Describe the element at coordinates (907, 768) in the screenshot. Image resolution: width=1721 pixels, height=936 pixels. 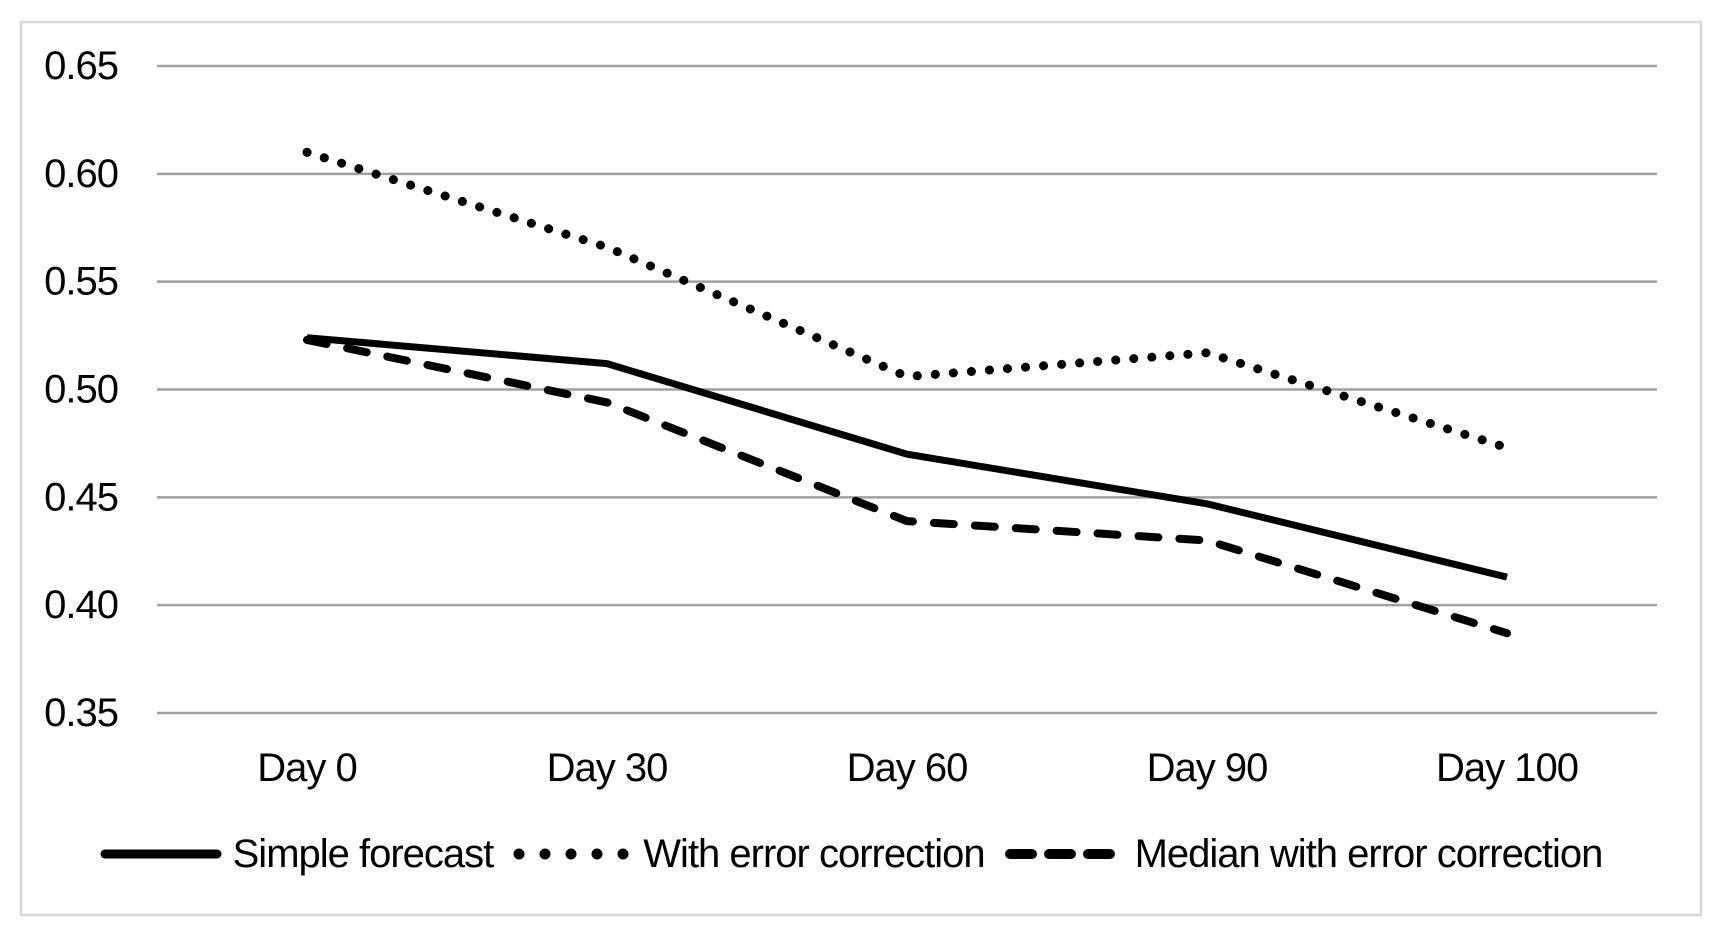
I see `x-axis-tick-label: Day 60` at that location.